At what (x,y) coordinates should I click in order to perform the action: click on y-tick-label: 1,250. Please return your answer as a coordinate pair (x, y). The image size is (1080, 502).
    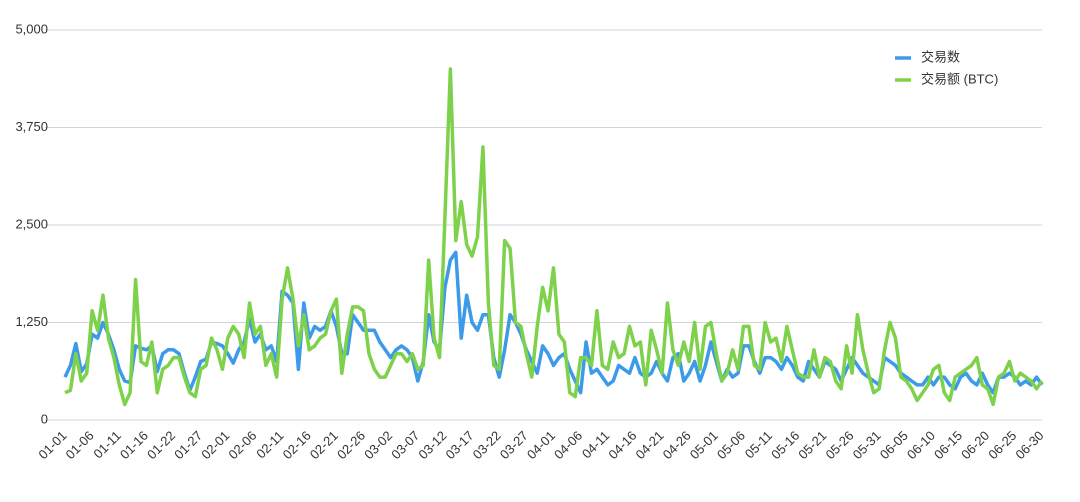
    Looking at the image, I should click on (31, 321).